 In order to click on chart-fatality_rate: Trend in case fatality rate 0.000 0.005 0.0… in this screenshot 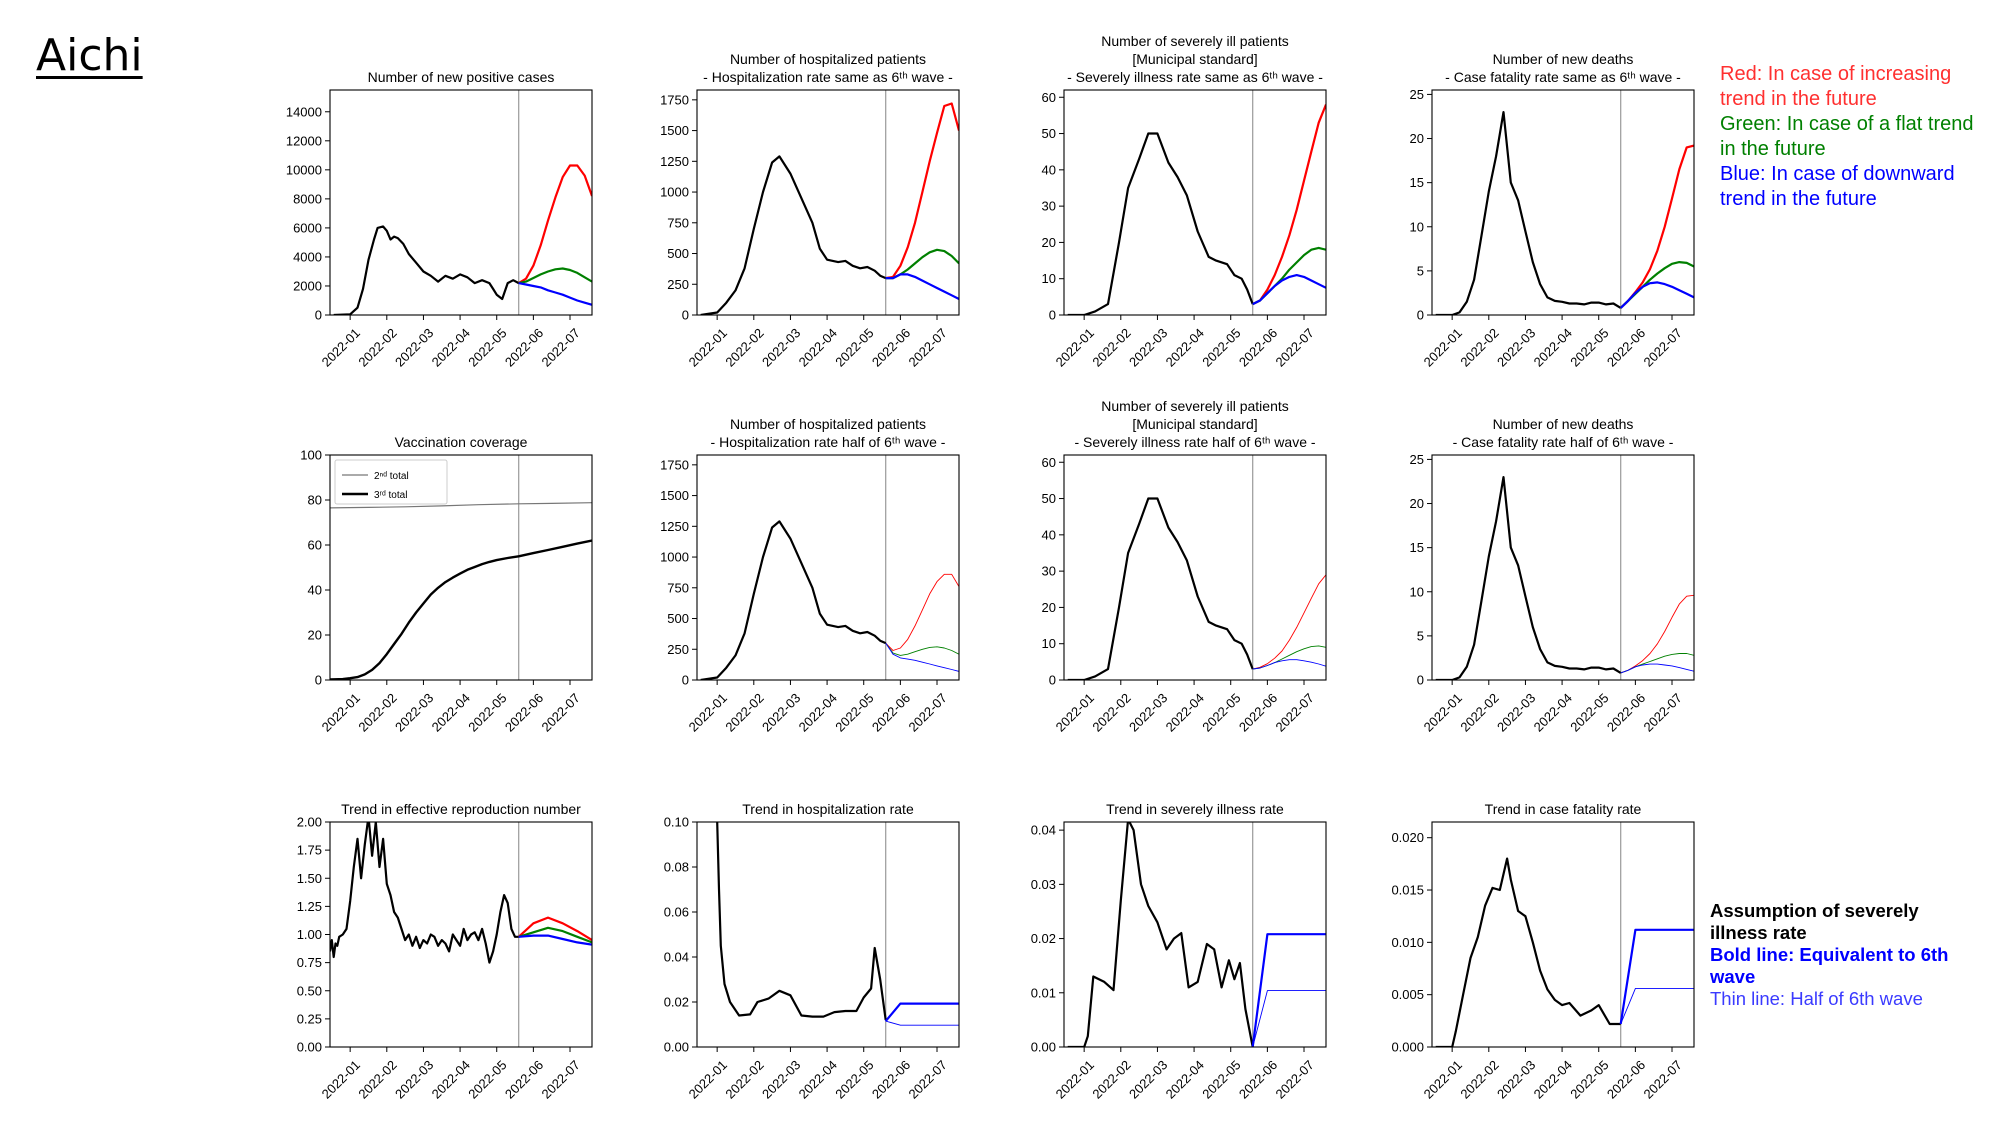, I will do `click(1543, 951)`.